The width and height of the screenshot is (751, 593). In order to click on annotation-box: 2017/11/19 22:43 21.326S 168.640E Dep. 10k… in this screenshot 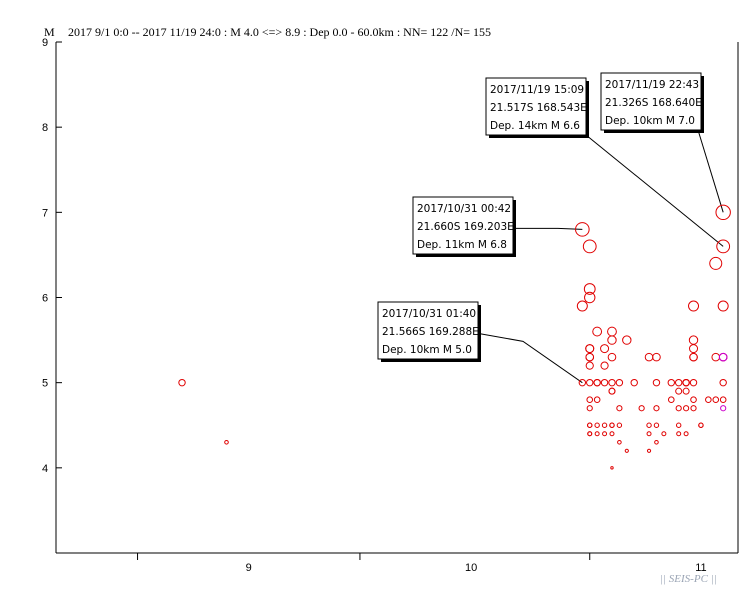, I will do `click(652, 102)`.